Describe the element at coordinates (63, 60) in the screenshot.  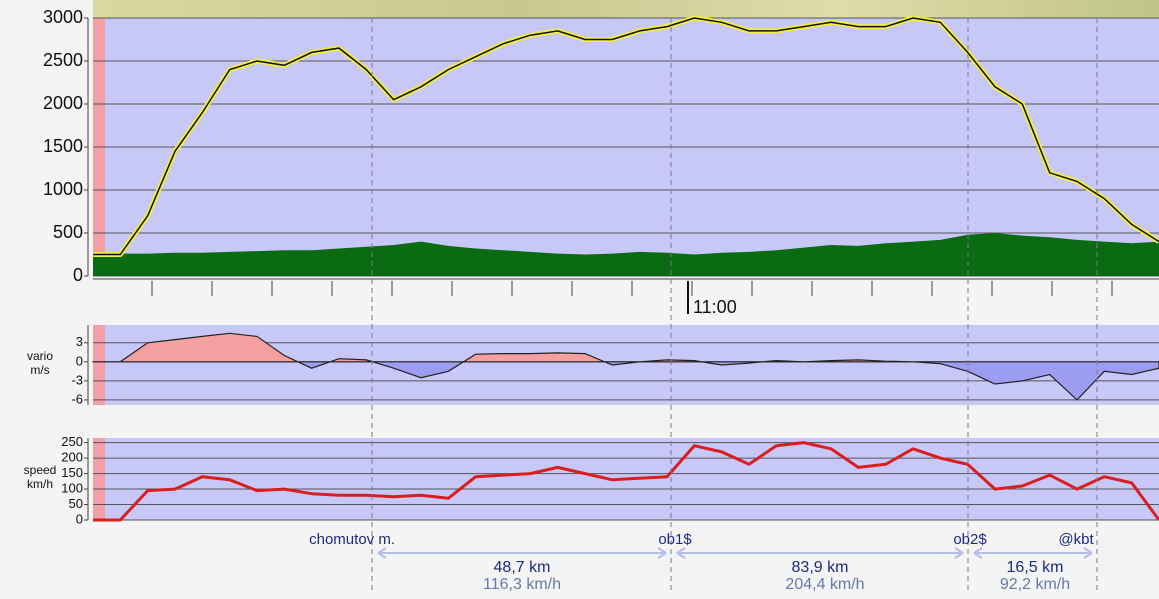
I see `y-tick-label: 2500` at that location.